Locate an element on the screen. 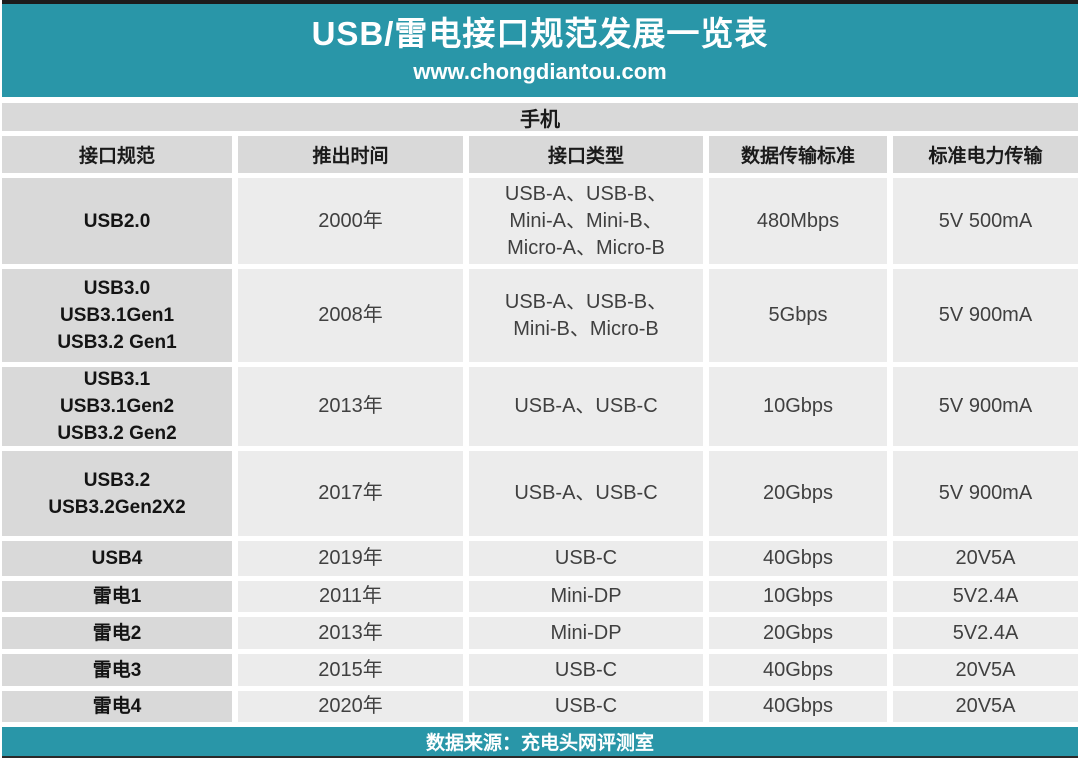  cell-year: 2017年 is located at coordinates (350, 493).